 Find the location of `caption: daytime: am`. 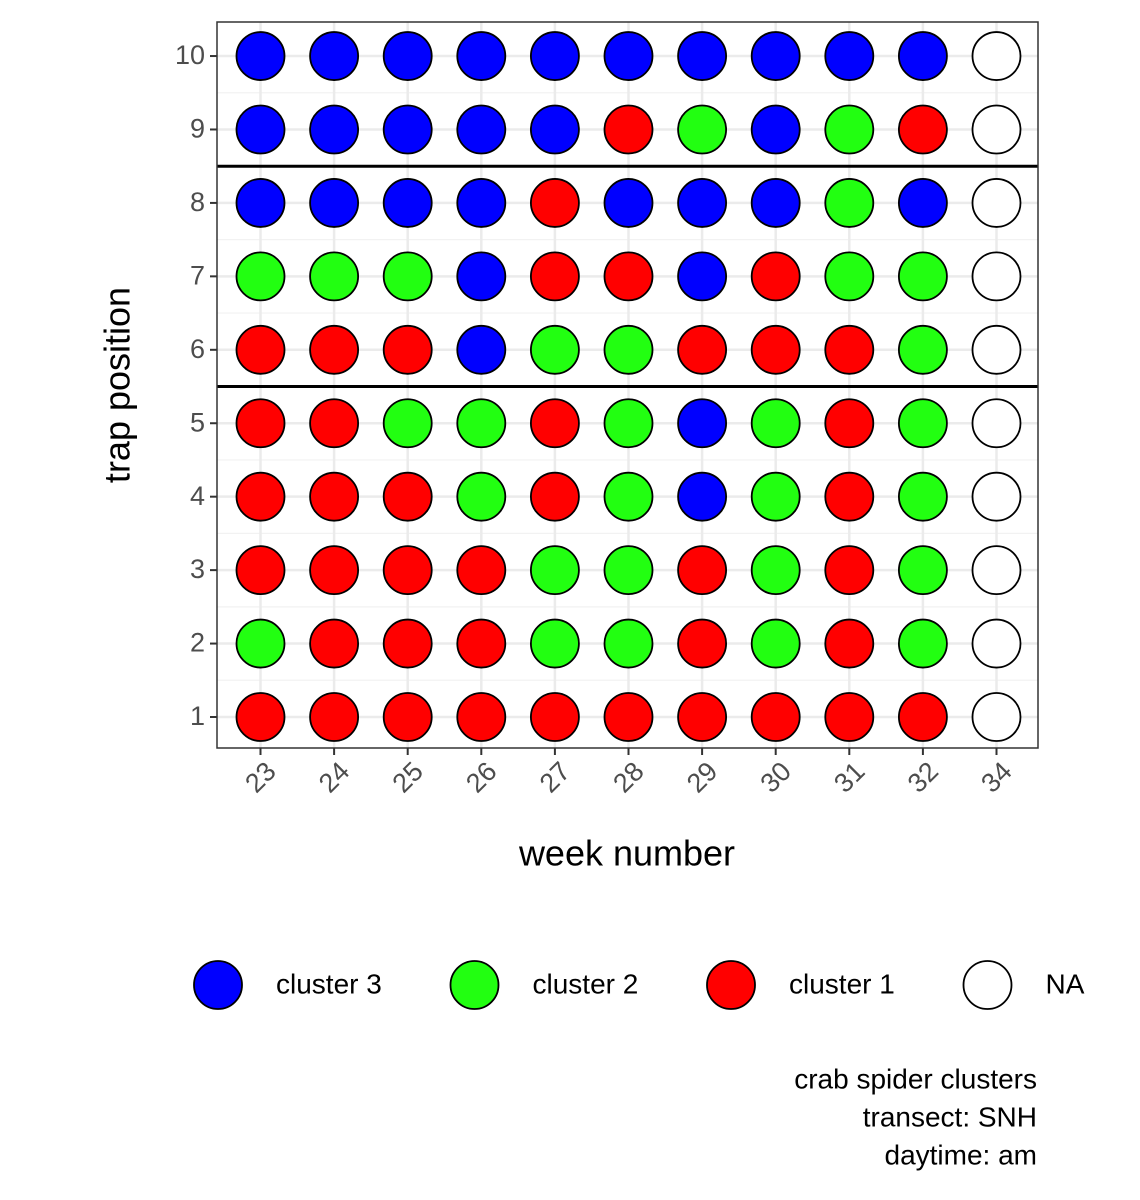

caption: daytime: am is located at coordinates (961, 1154).